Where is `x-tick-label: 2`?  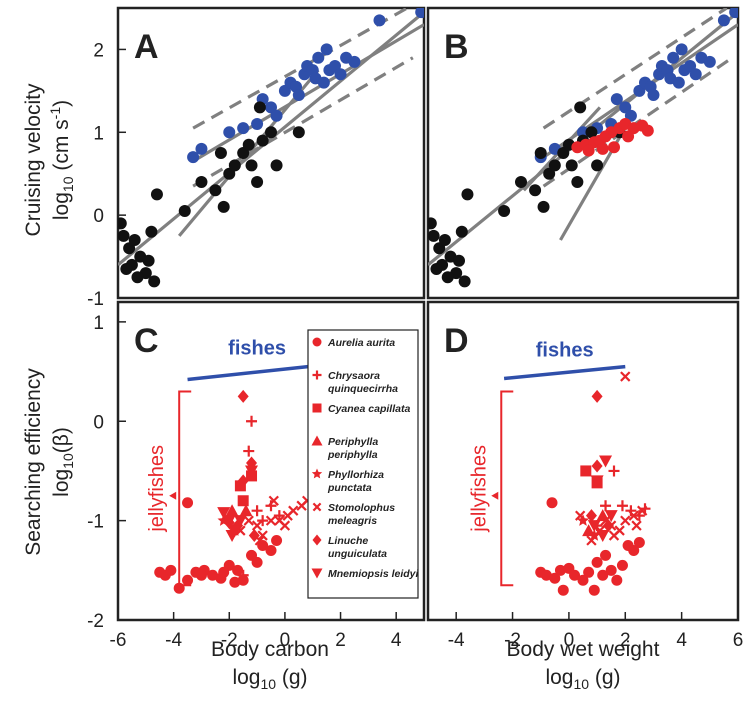
x-tick-label: 2 is located at coordinates (625, 640).